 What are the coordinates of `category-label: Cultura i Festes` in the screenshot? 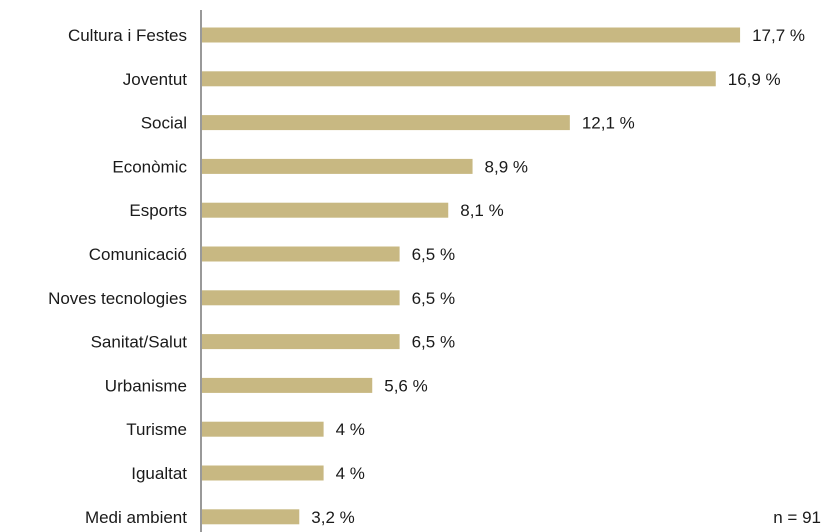 It's located at (127, 35).